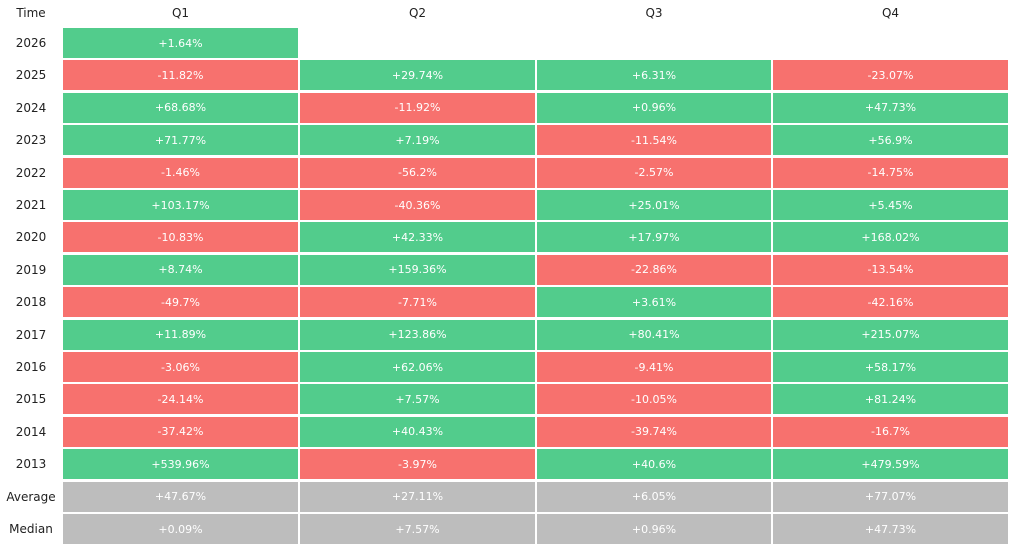 The image size is (1024, 556). Describe the element at coordinates (417, 334) in the screenshot. I see `return-cell: +123.86%` at that location.